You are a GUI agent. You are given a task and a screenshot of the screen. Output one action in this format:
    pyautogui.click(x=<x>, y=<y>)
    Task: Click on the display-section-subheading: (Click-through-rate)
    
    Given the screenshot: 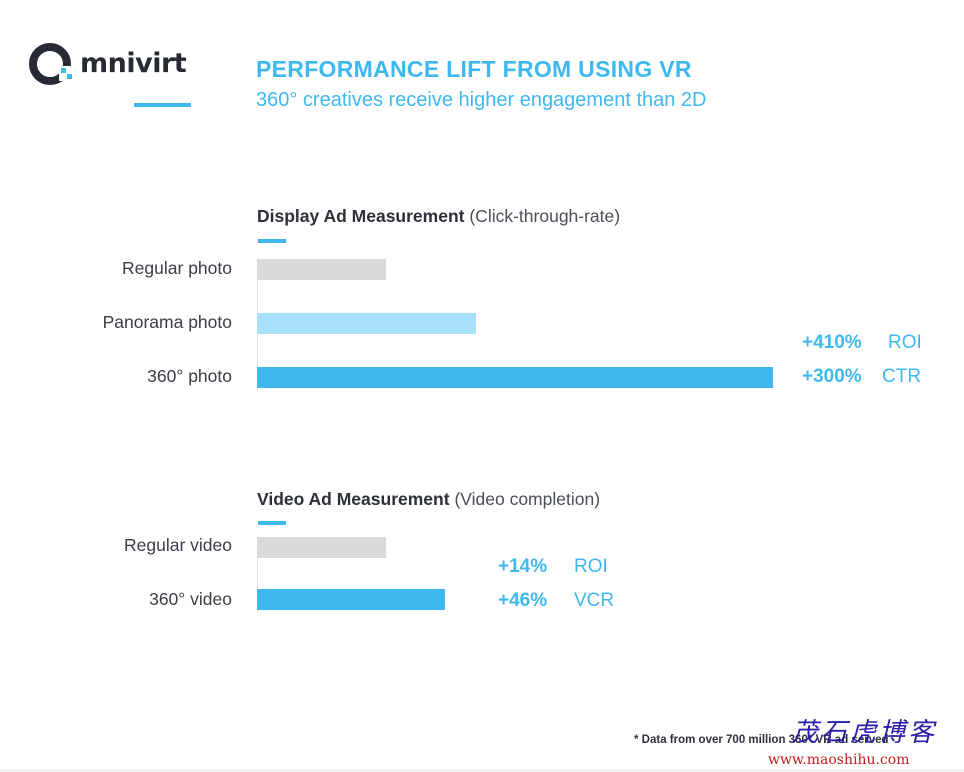 What is the action you would take?
    pyautogui.click(x=545, y=216)
    